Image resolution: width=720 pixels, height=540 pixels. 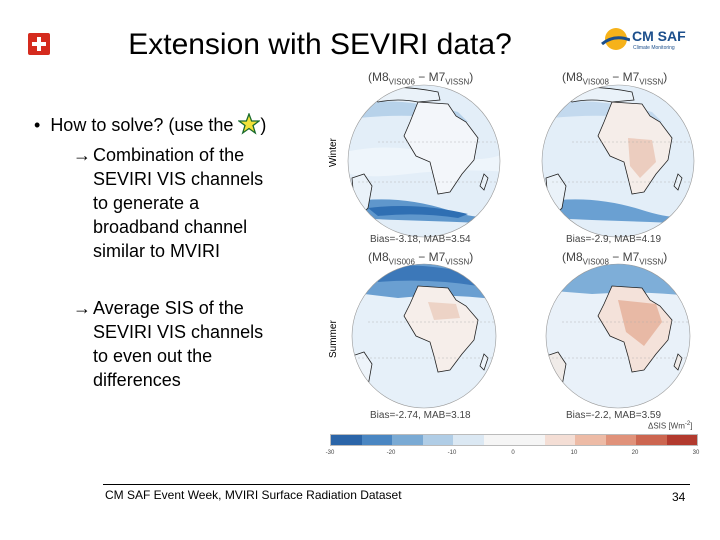 I want to click on swiss-flag-logo, so click(x=39, y=44).